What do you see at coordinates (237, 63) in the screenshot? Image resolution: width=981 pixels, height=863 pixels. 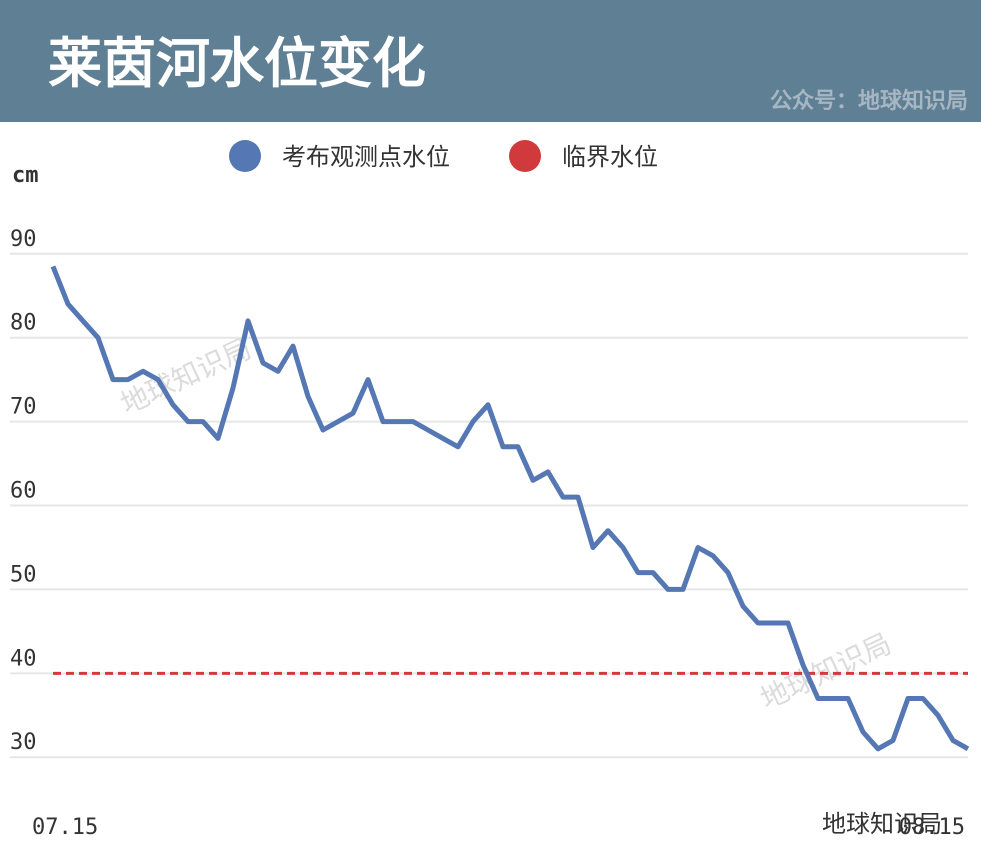 I see `chart-title: 莱茵河水位变化` at bounding box center [237, 63].